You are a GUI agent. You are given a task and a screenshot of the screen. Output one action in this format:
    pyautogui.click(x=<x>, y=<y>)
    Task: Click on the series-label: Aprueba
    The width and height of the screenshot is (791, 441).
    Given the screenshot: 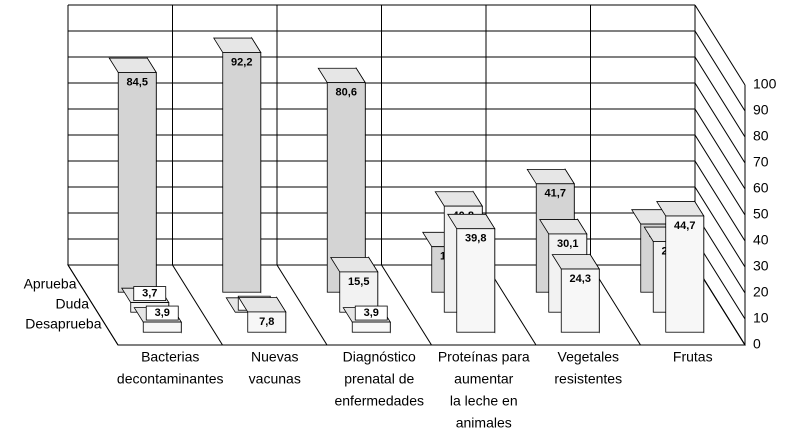 What is the action you would take?
    pyautogui.click(x=50, y=284)
    